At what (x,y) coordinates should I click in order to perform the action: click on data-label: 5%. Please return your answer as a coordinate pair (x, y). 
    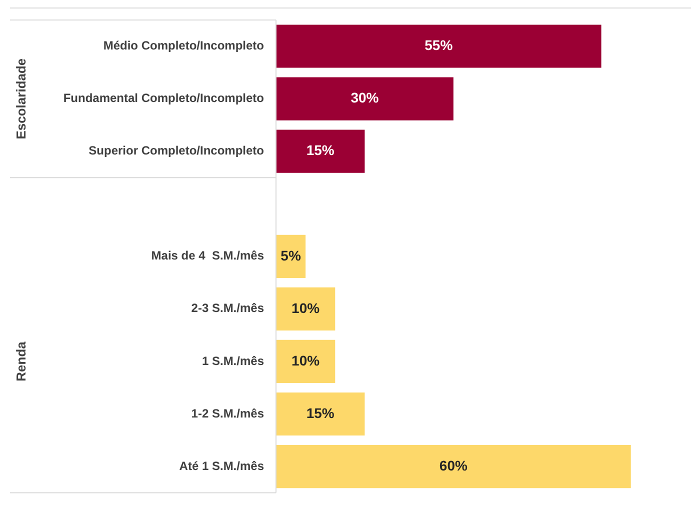
    Looking at the image, I should click on (291, 255).